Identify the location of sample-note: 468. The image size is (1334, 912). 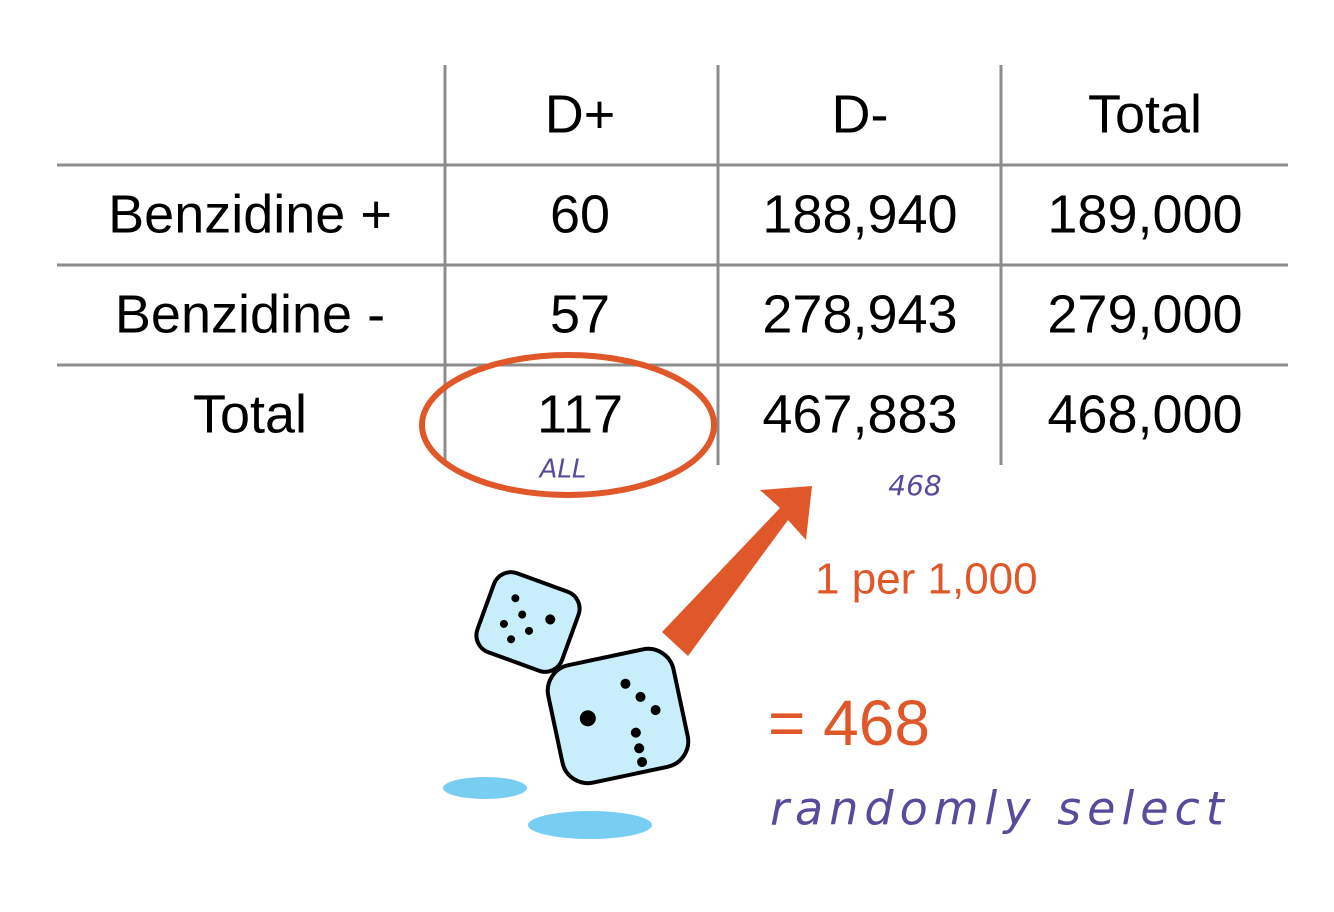
(914, 485).